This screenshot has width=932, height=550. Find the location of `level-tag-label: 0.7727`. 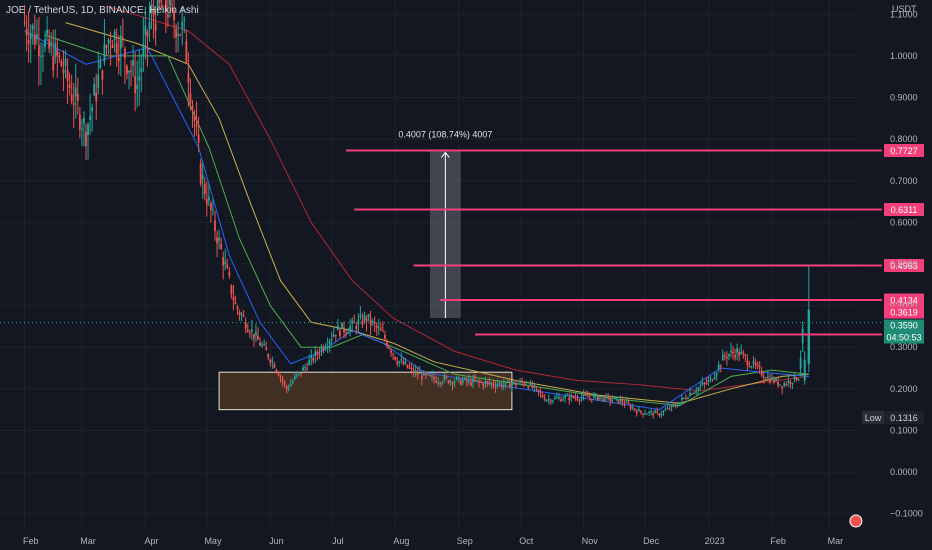

level-tag-label: 0.7727 is located at coordinates (904, 151).